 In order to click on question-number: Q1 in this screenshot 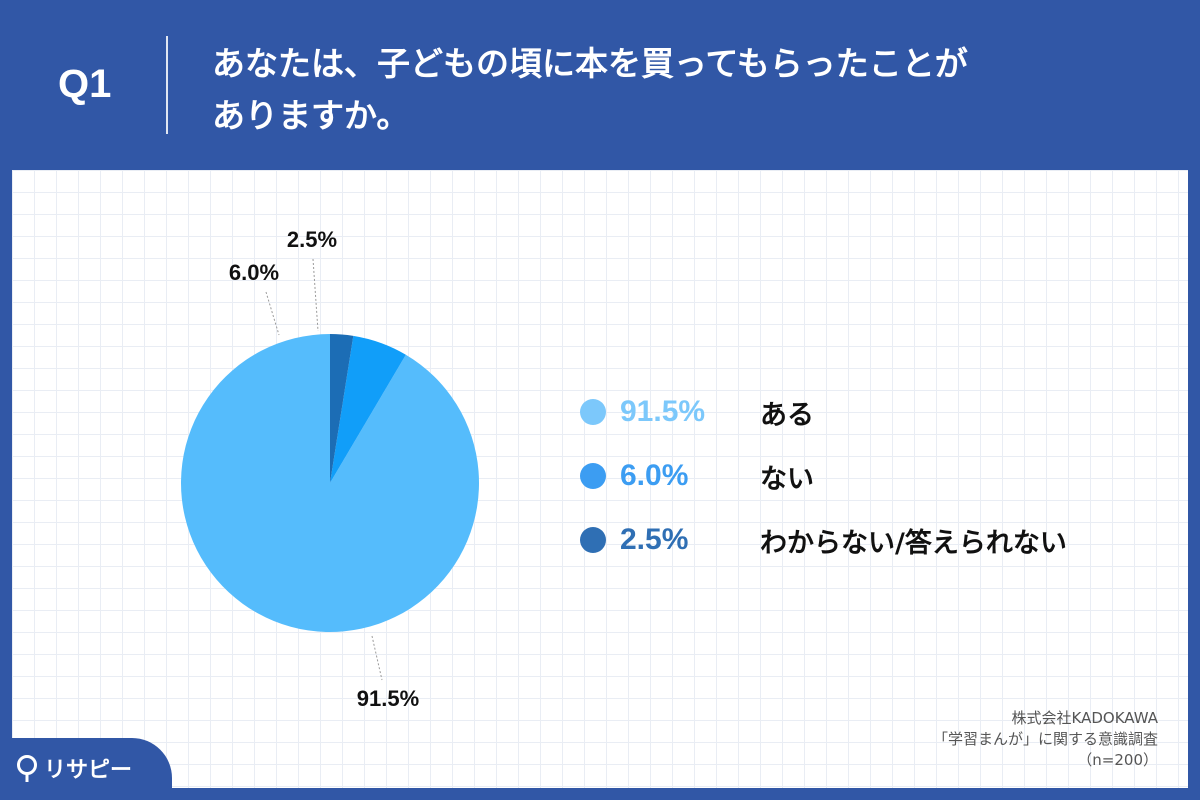, I will do `click(85, 84)`.